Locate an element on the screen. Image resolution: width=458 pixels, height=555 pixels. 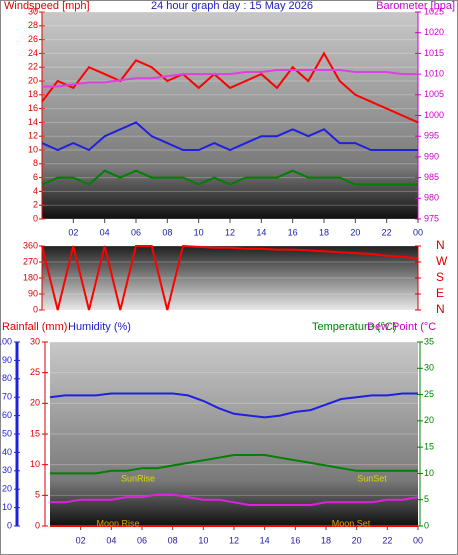
annotation: SunSet is located at coordinates (372, 478).